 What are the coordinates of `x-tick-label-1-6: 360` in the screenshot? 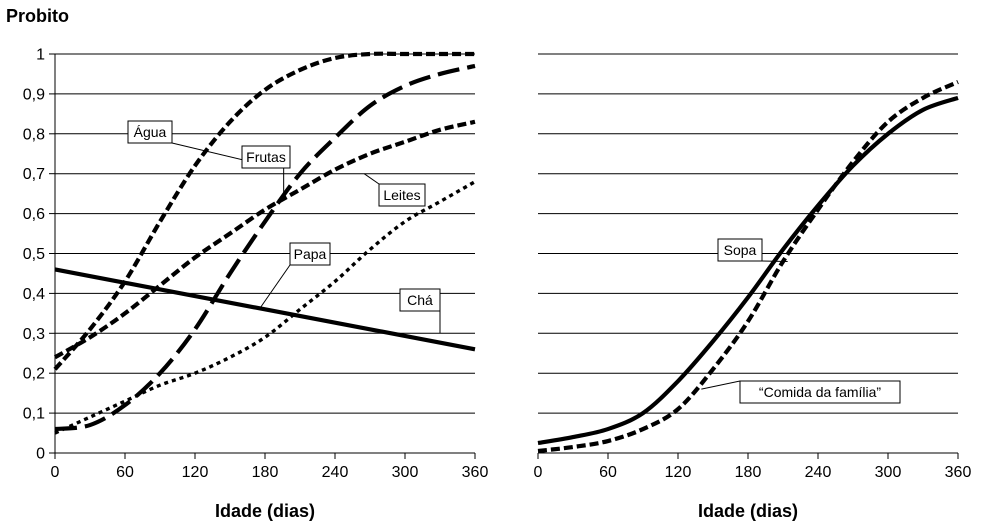 It's located at (958, 472).